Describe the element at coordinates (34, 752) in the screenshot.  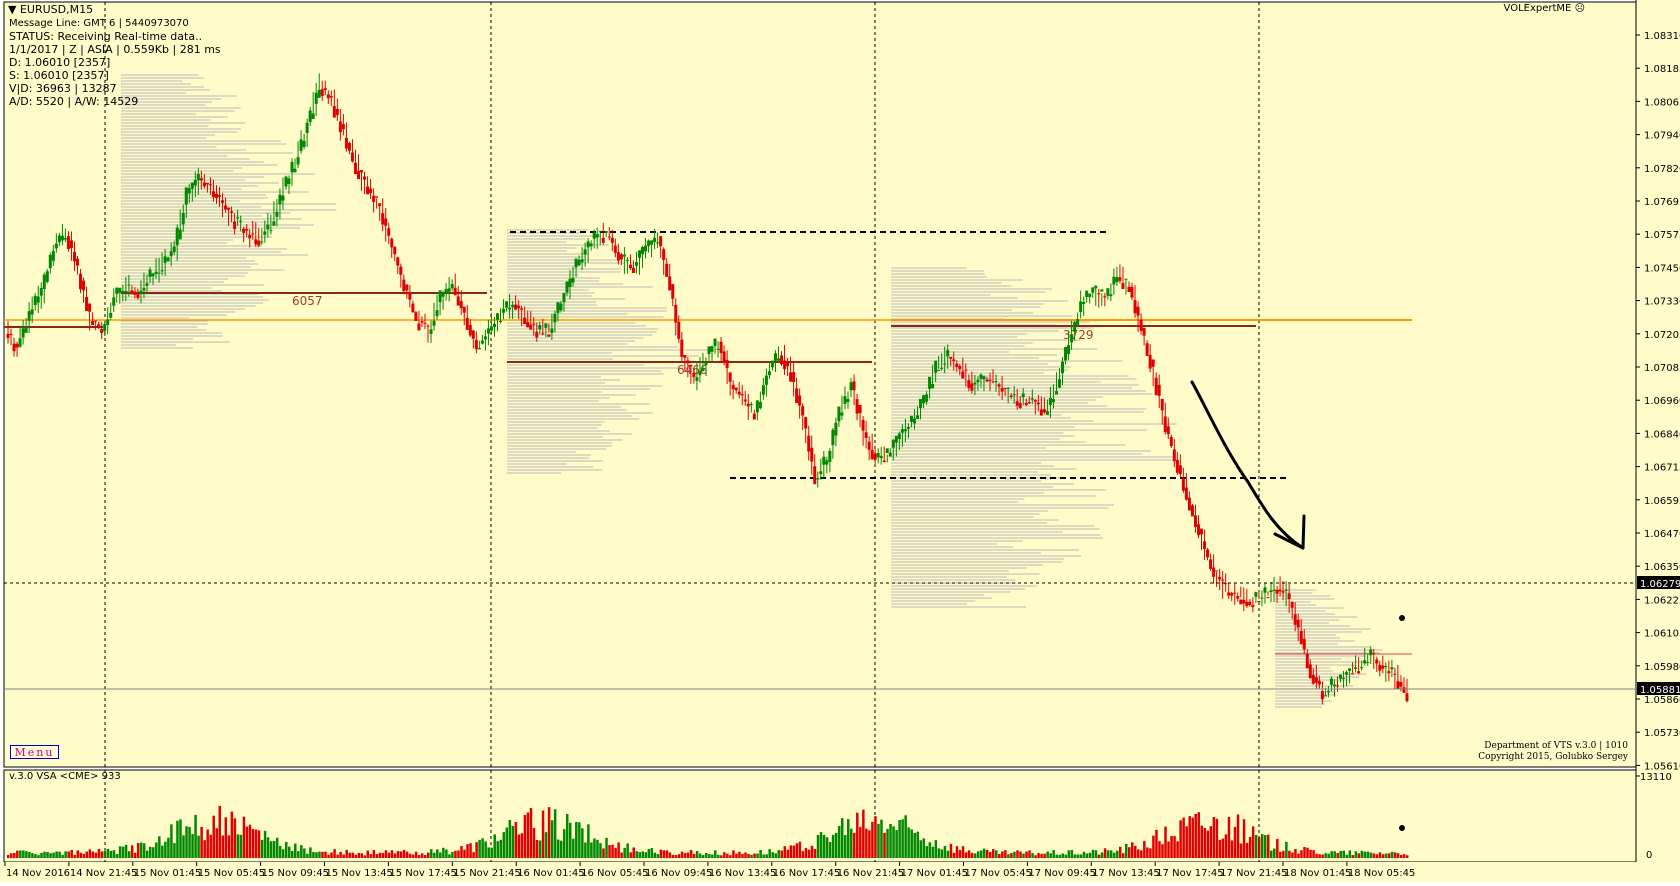
I see `menu-button: Menu` at that location.